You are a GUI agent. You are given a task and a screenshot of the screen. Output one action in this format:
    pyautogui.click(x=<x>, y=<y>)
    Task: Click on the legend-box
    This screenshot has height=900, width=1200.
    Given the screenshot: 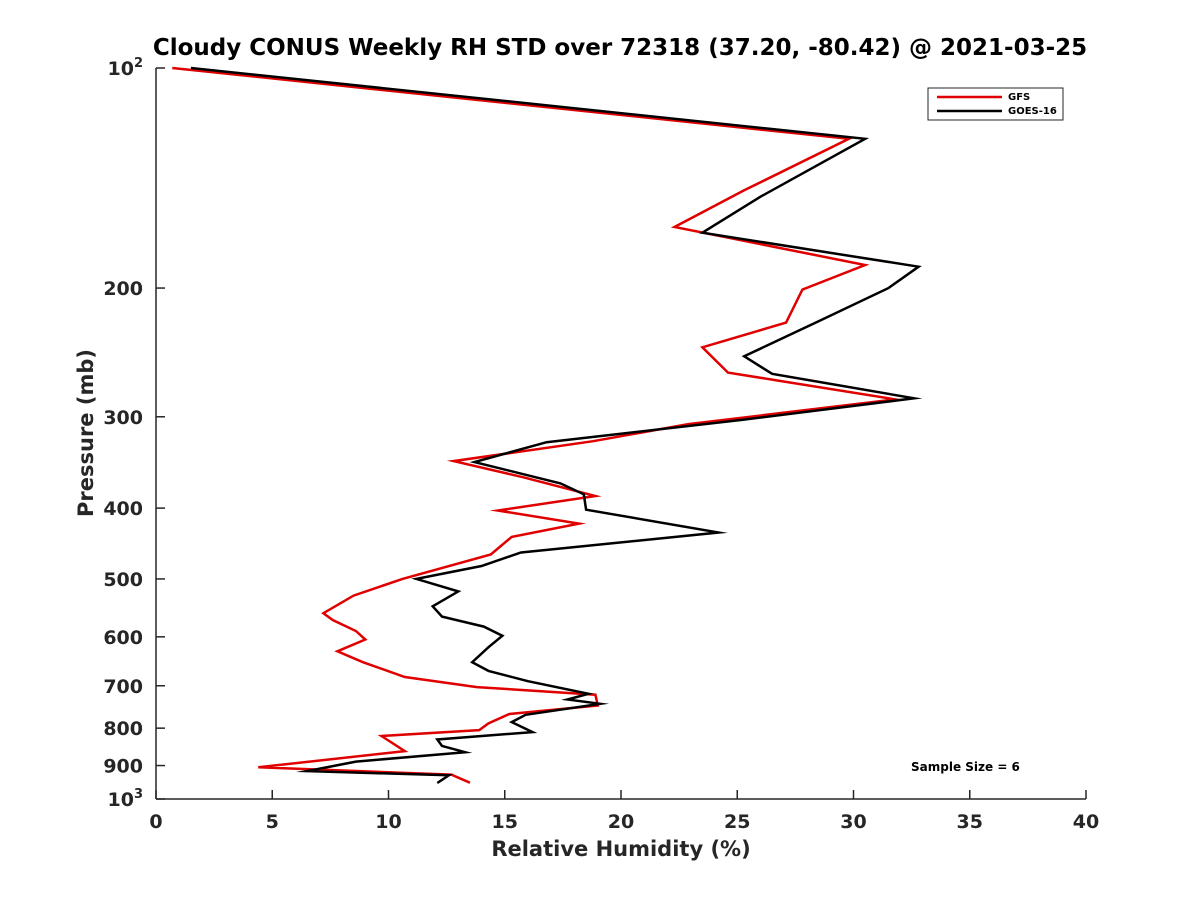 What is the action you would take?
    pyautogui.click(x=995, y=104)
    